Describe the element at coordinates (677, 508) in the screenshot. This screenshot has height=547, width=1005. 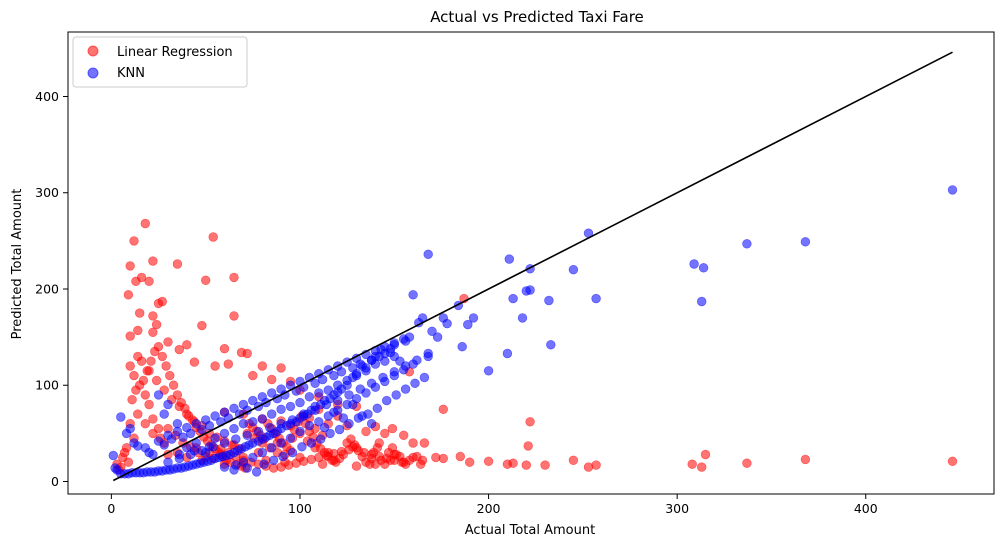
I see `x-tick-label: 300` at that location.